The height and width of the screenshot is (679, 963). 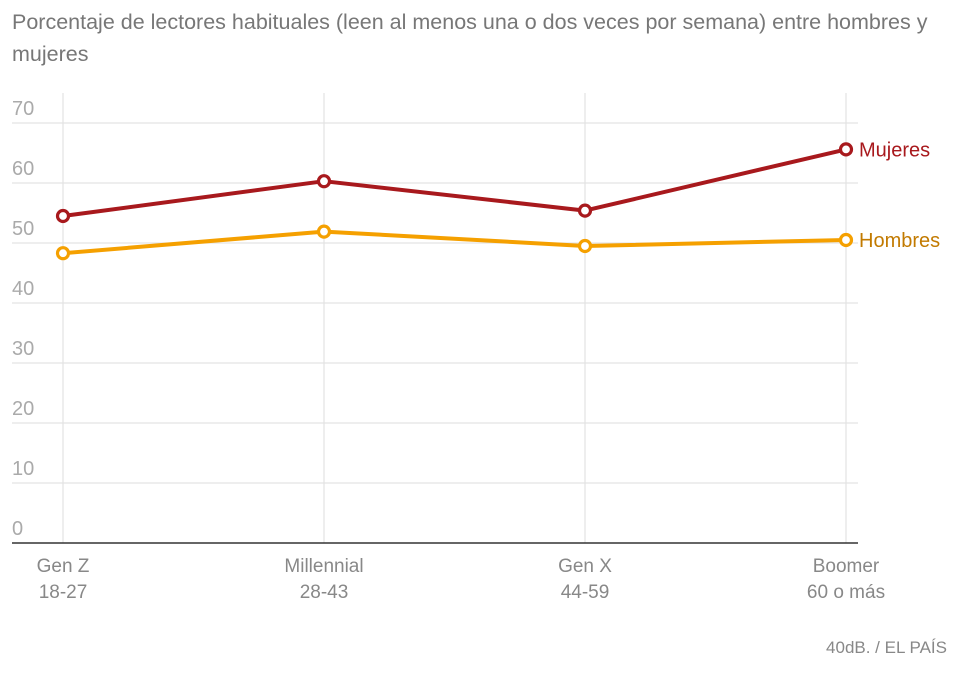 I want to click on x-tick-label: Boomer, so click(x=846, y=566).